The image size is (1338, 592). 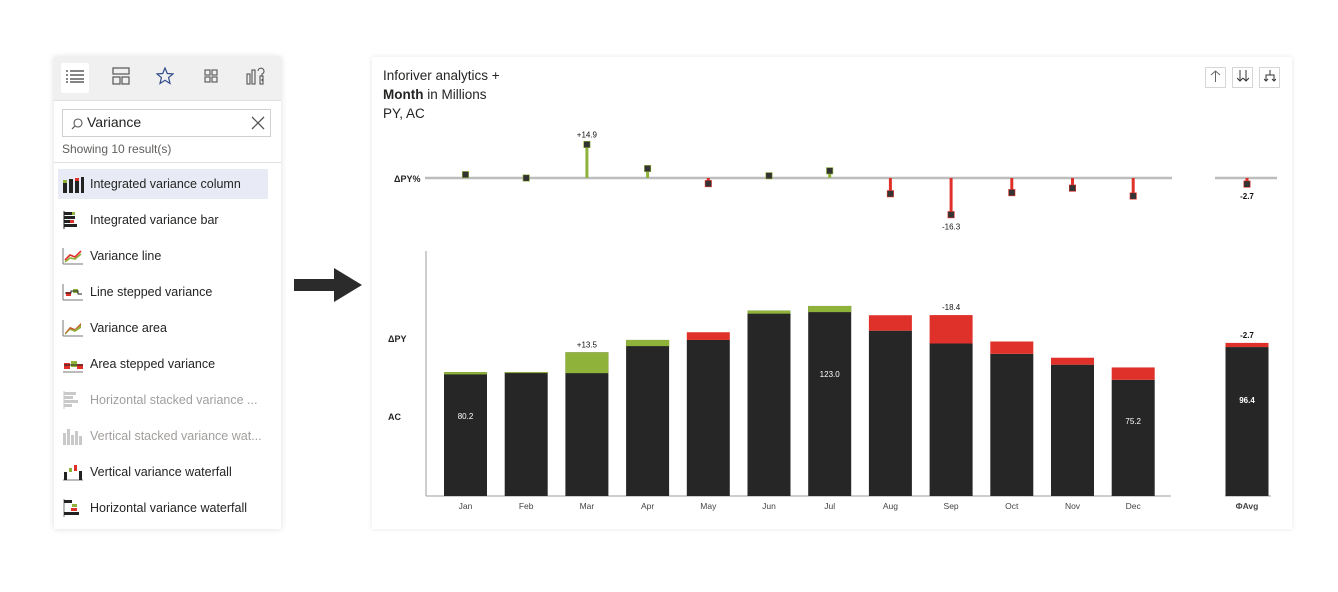 I want to click on chart-help-button, so click(x=256, y=78).